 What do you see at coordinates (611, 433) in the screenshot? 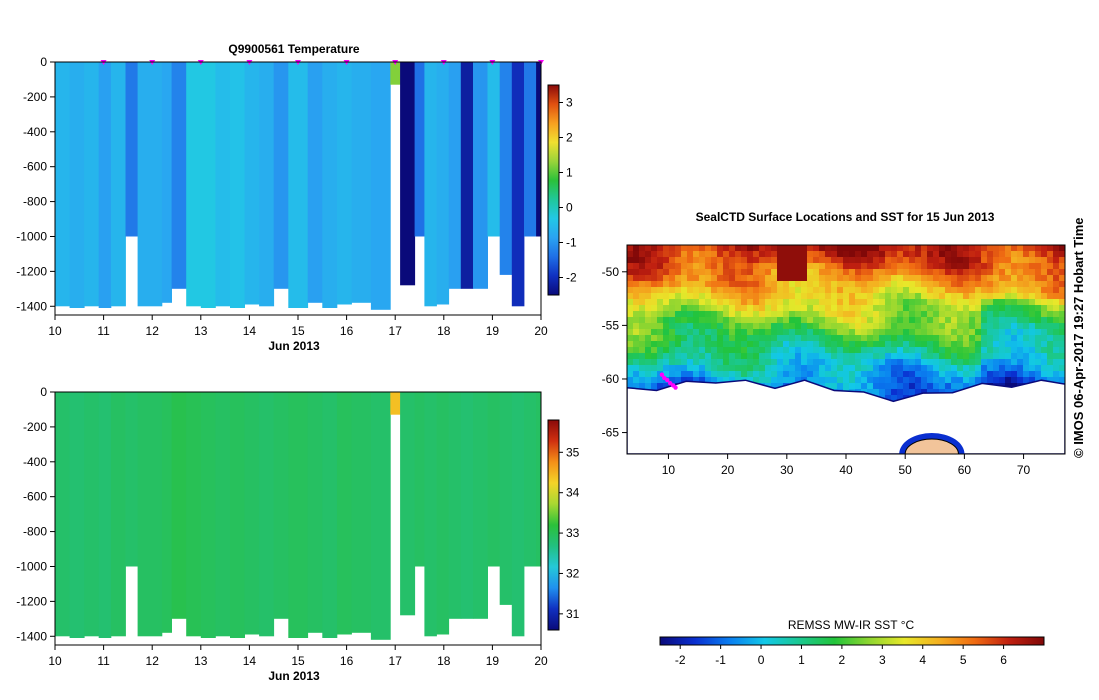
I see `map-y-tick-label: -65` at bounding box center [611, 433].